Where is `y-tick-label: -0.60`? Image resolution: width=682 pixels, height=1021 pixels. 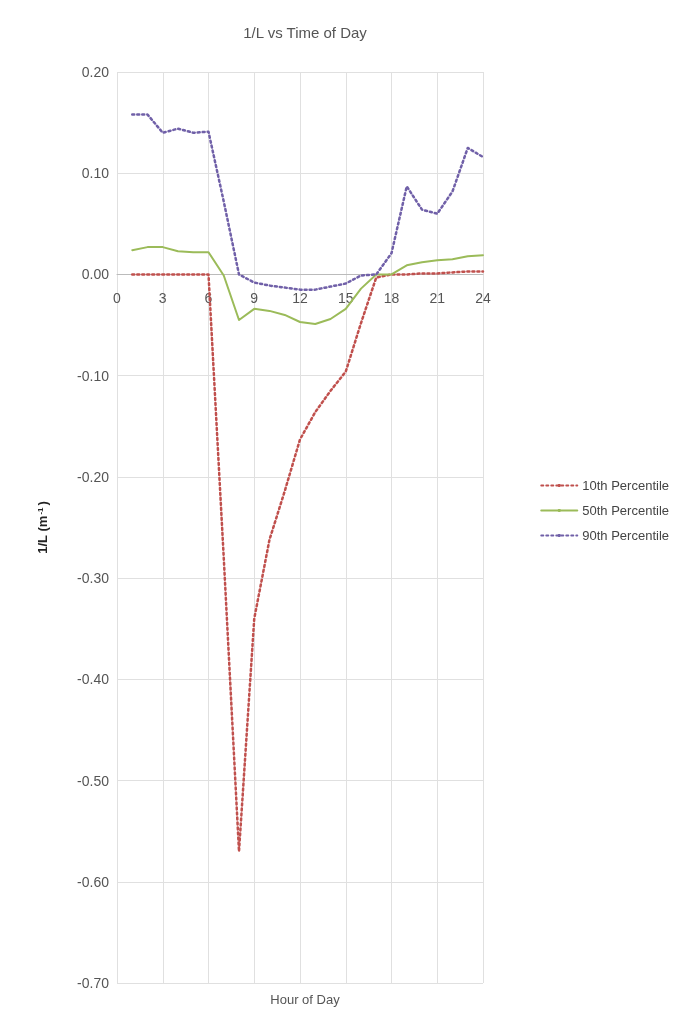
y-tick-label: -0.60 is located at coordinates (93, 881).